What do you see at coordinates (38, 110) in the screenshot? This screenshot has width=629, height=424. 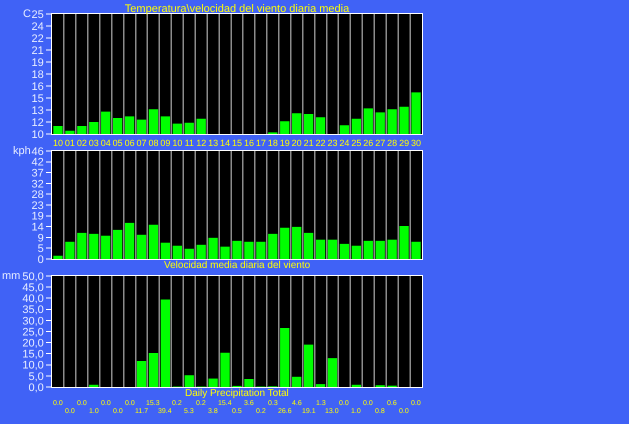 I see `y-tick-label: 13` at bounding box center [38, 110].